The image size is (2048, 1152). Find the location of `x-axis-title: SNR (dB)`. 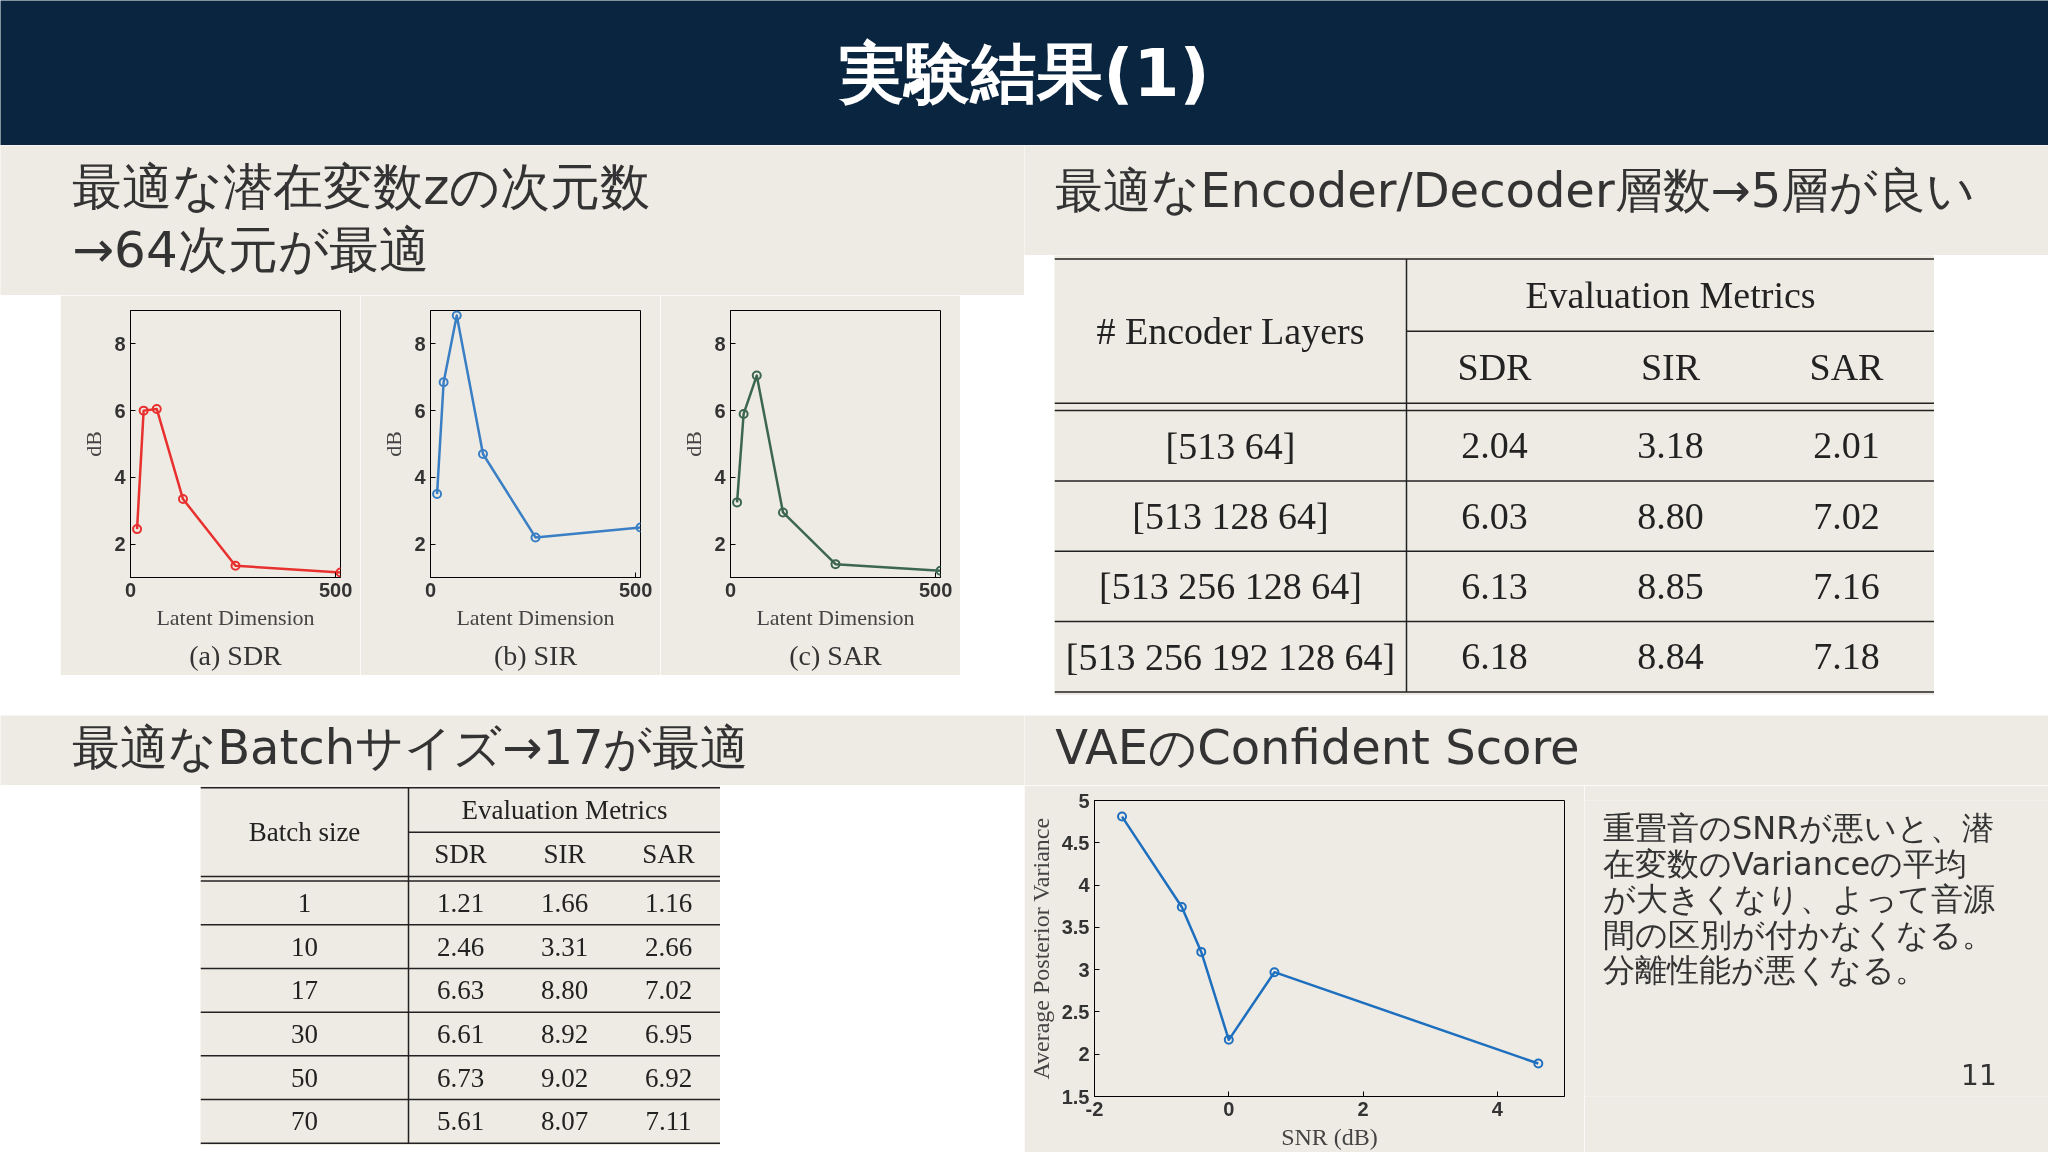

x-axis-title: SNR (dB) is located at coordinates (1329, 1136).